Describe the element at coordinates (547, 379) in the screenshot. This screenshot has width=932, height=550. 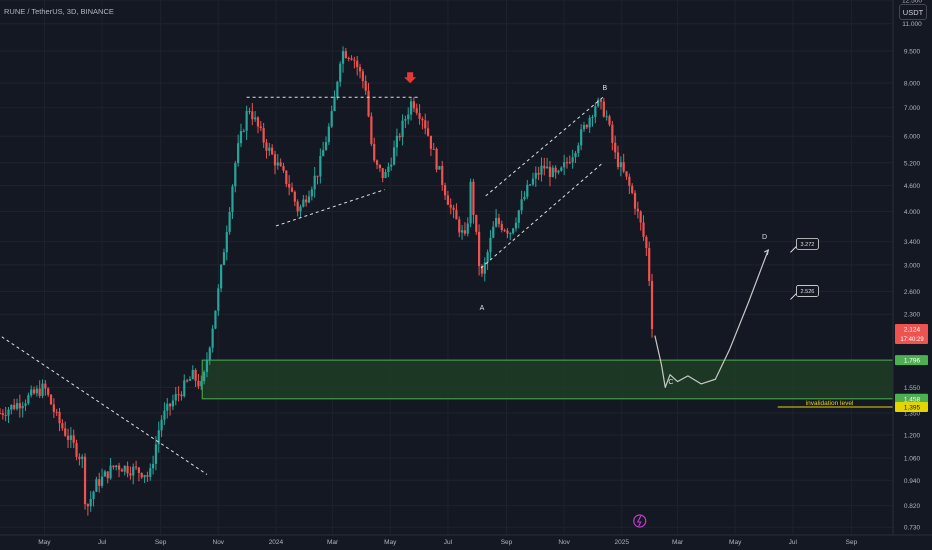
I see `support-zone` at that location.